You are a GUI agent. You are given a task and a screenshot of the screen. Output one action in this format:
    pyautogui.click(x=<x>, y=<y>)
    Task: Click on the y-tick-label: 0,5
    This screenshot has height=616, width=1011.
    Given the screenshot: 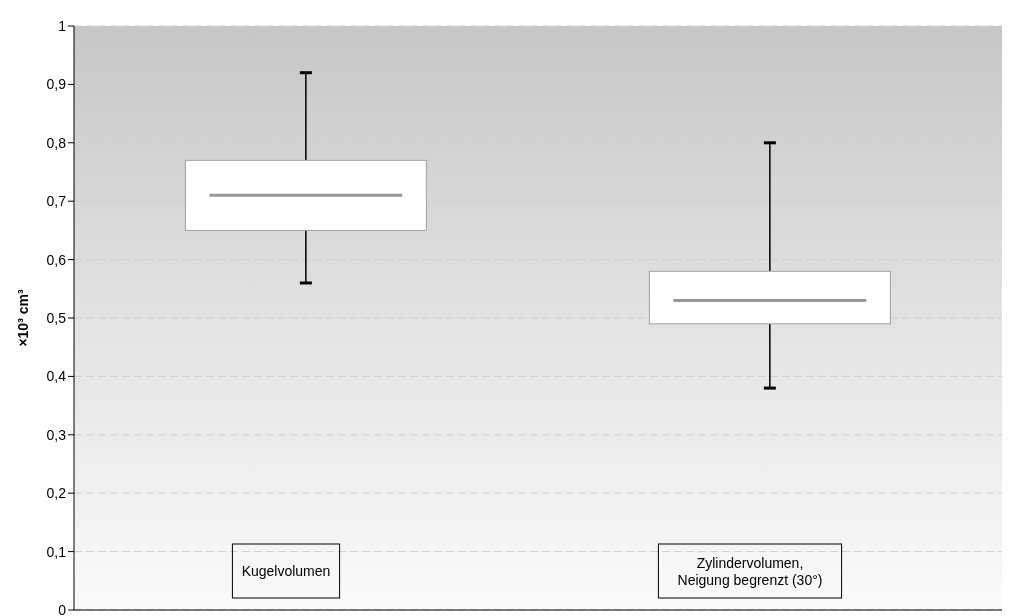 What is the action you would take?
    pyautogui.click(x=56, y=317)
    